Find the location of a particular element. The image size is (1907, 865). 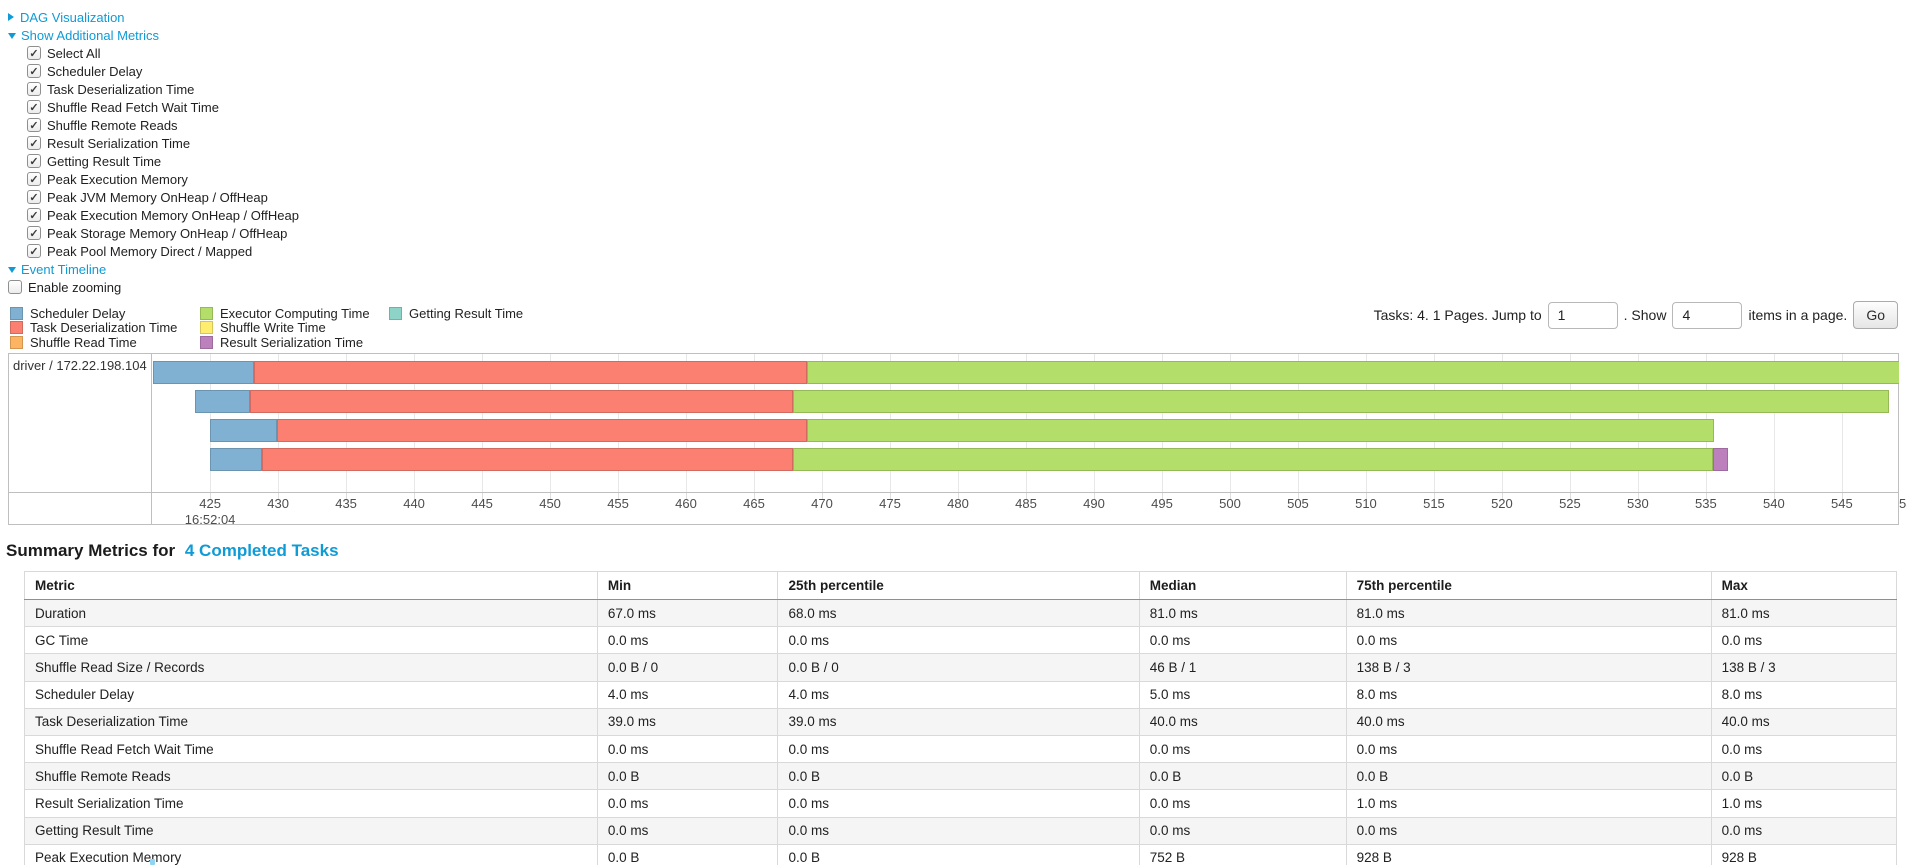

show-additional-metrics-link: Show Additional Metrics is located at coordinates (153, 35).